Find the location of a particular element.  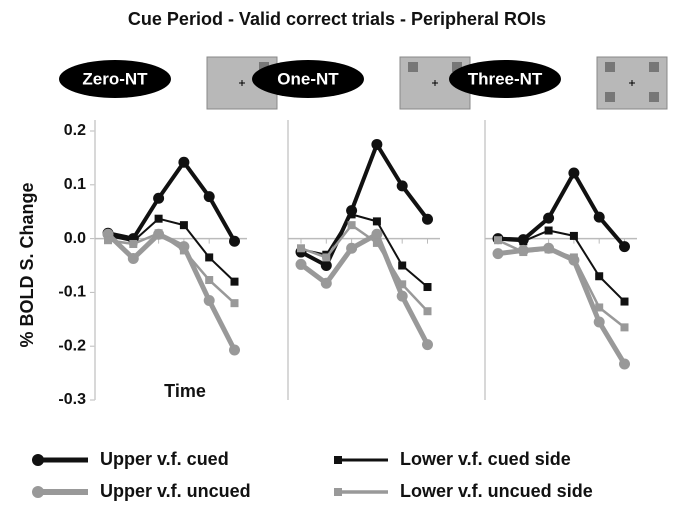

y-tick-label: 0.2 is located at coordinates (75, 130).